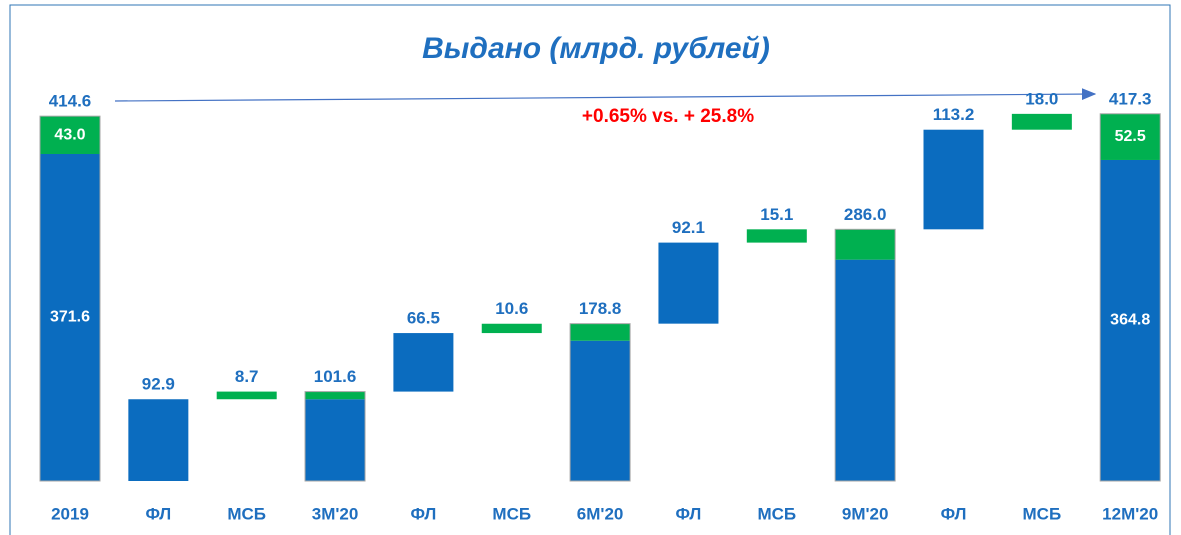 The width and height of the screenshot is (1181, 535). What do you see at coordinates (596, 48) in the screenshot?
I see `chart-title: Выдано (млрд. рублей)` at bounding box center [596, 48].